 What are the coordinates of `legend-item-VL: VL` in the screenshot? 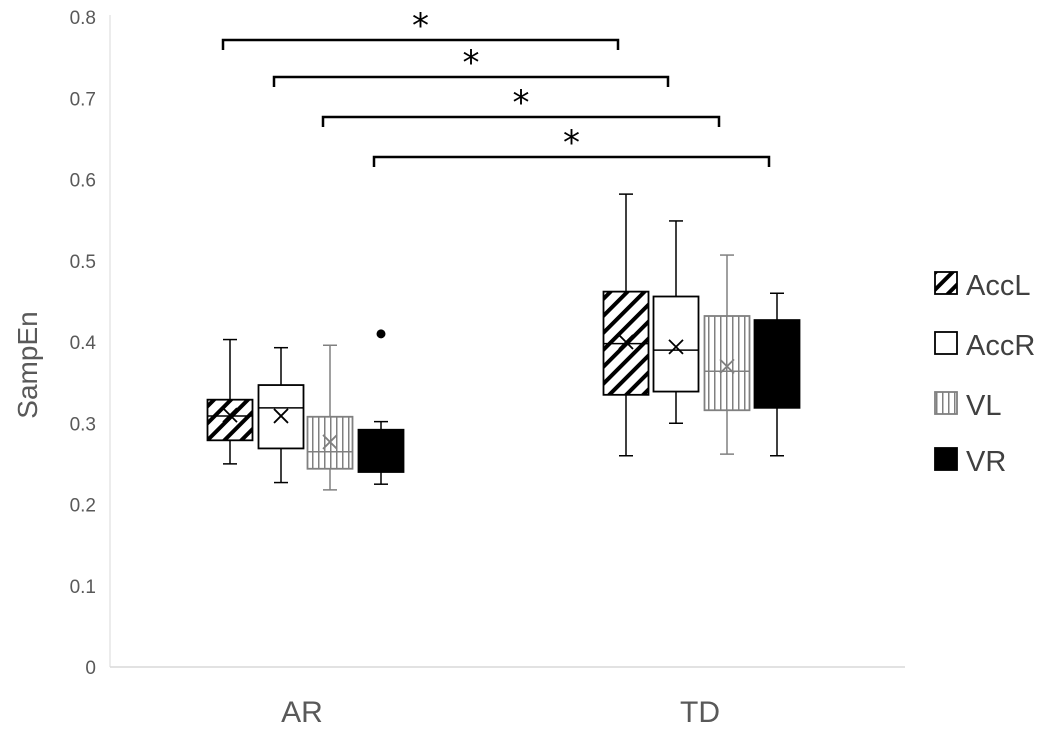 It's located at (967, 406).